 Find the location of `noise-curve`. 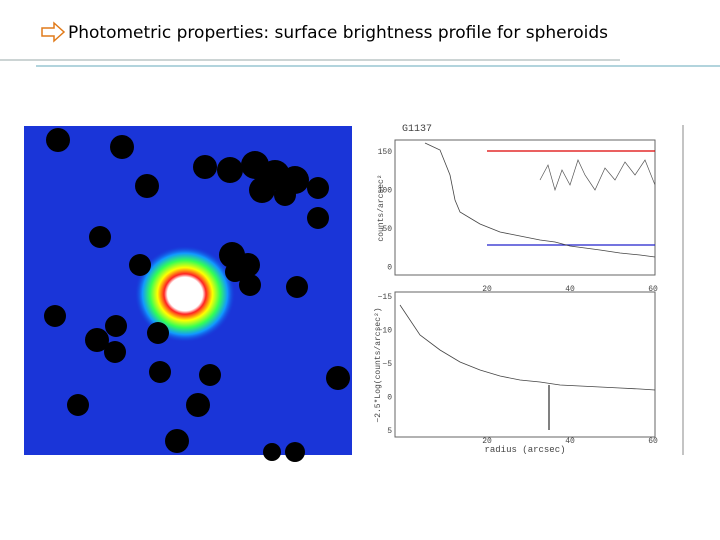

noise-curve is located at coordinates (597, 175).